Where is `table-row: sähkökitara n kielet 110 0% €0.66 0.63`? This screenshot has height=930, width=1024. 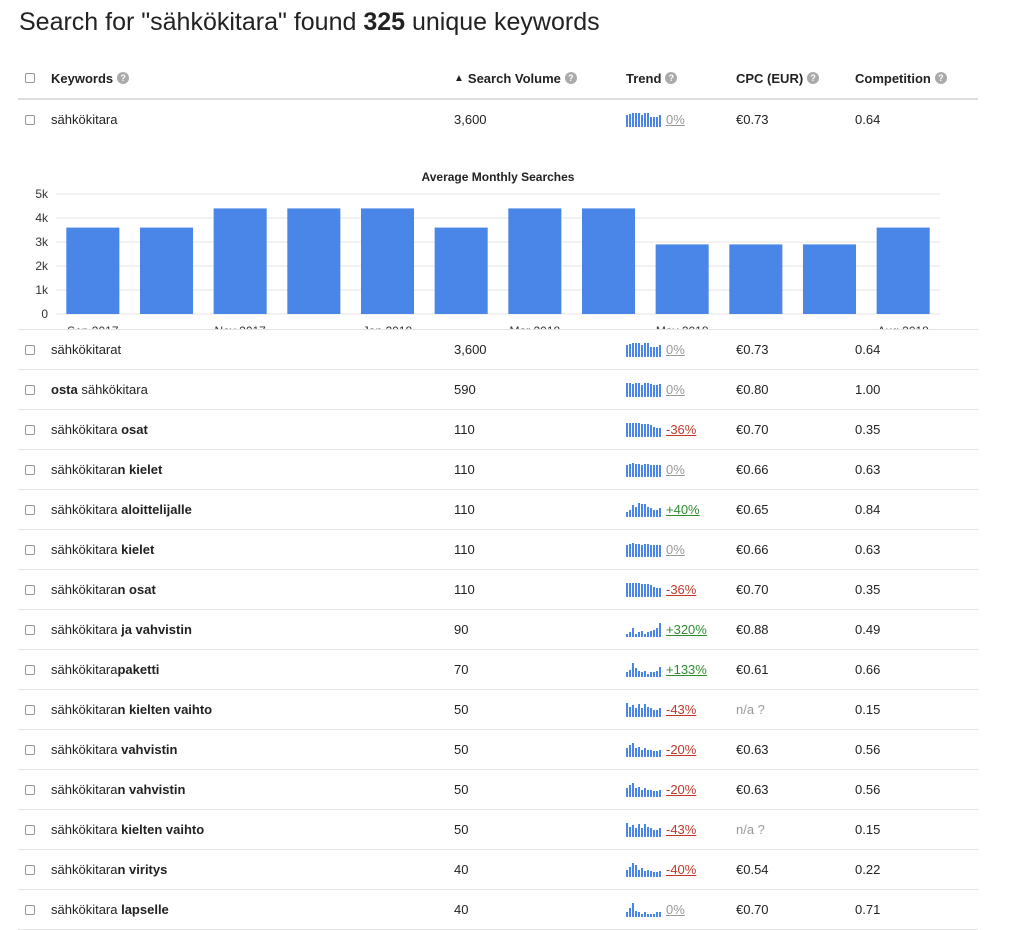
table-row: sähkökitara n kielet 110 0% €0.66 0.63 is located at coordinates (498, 470).